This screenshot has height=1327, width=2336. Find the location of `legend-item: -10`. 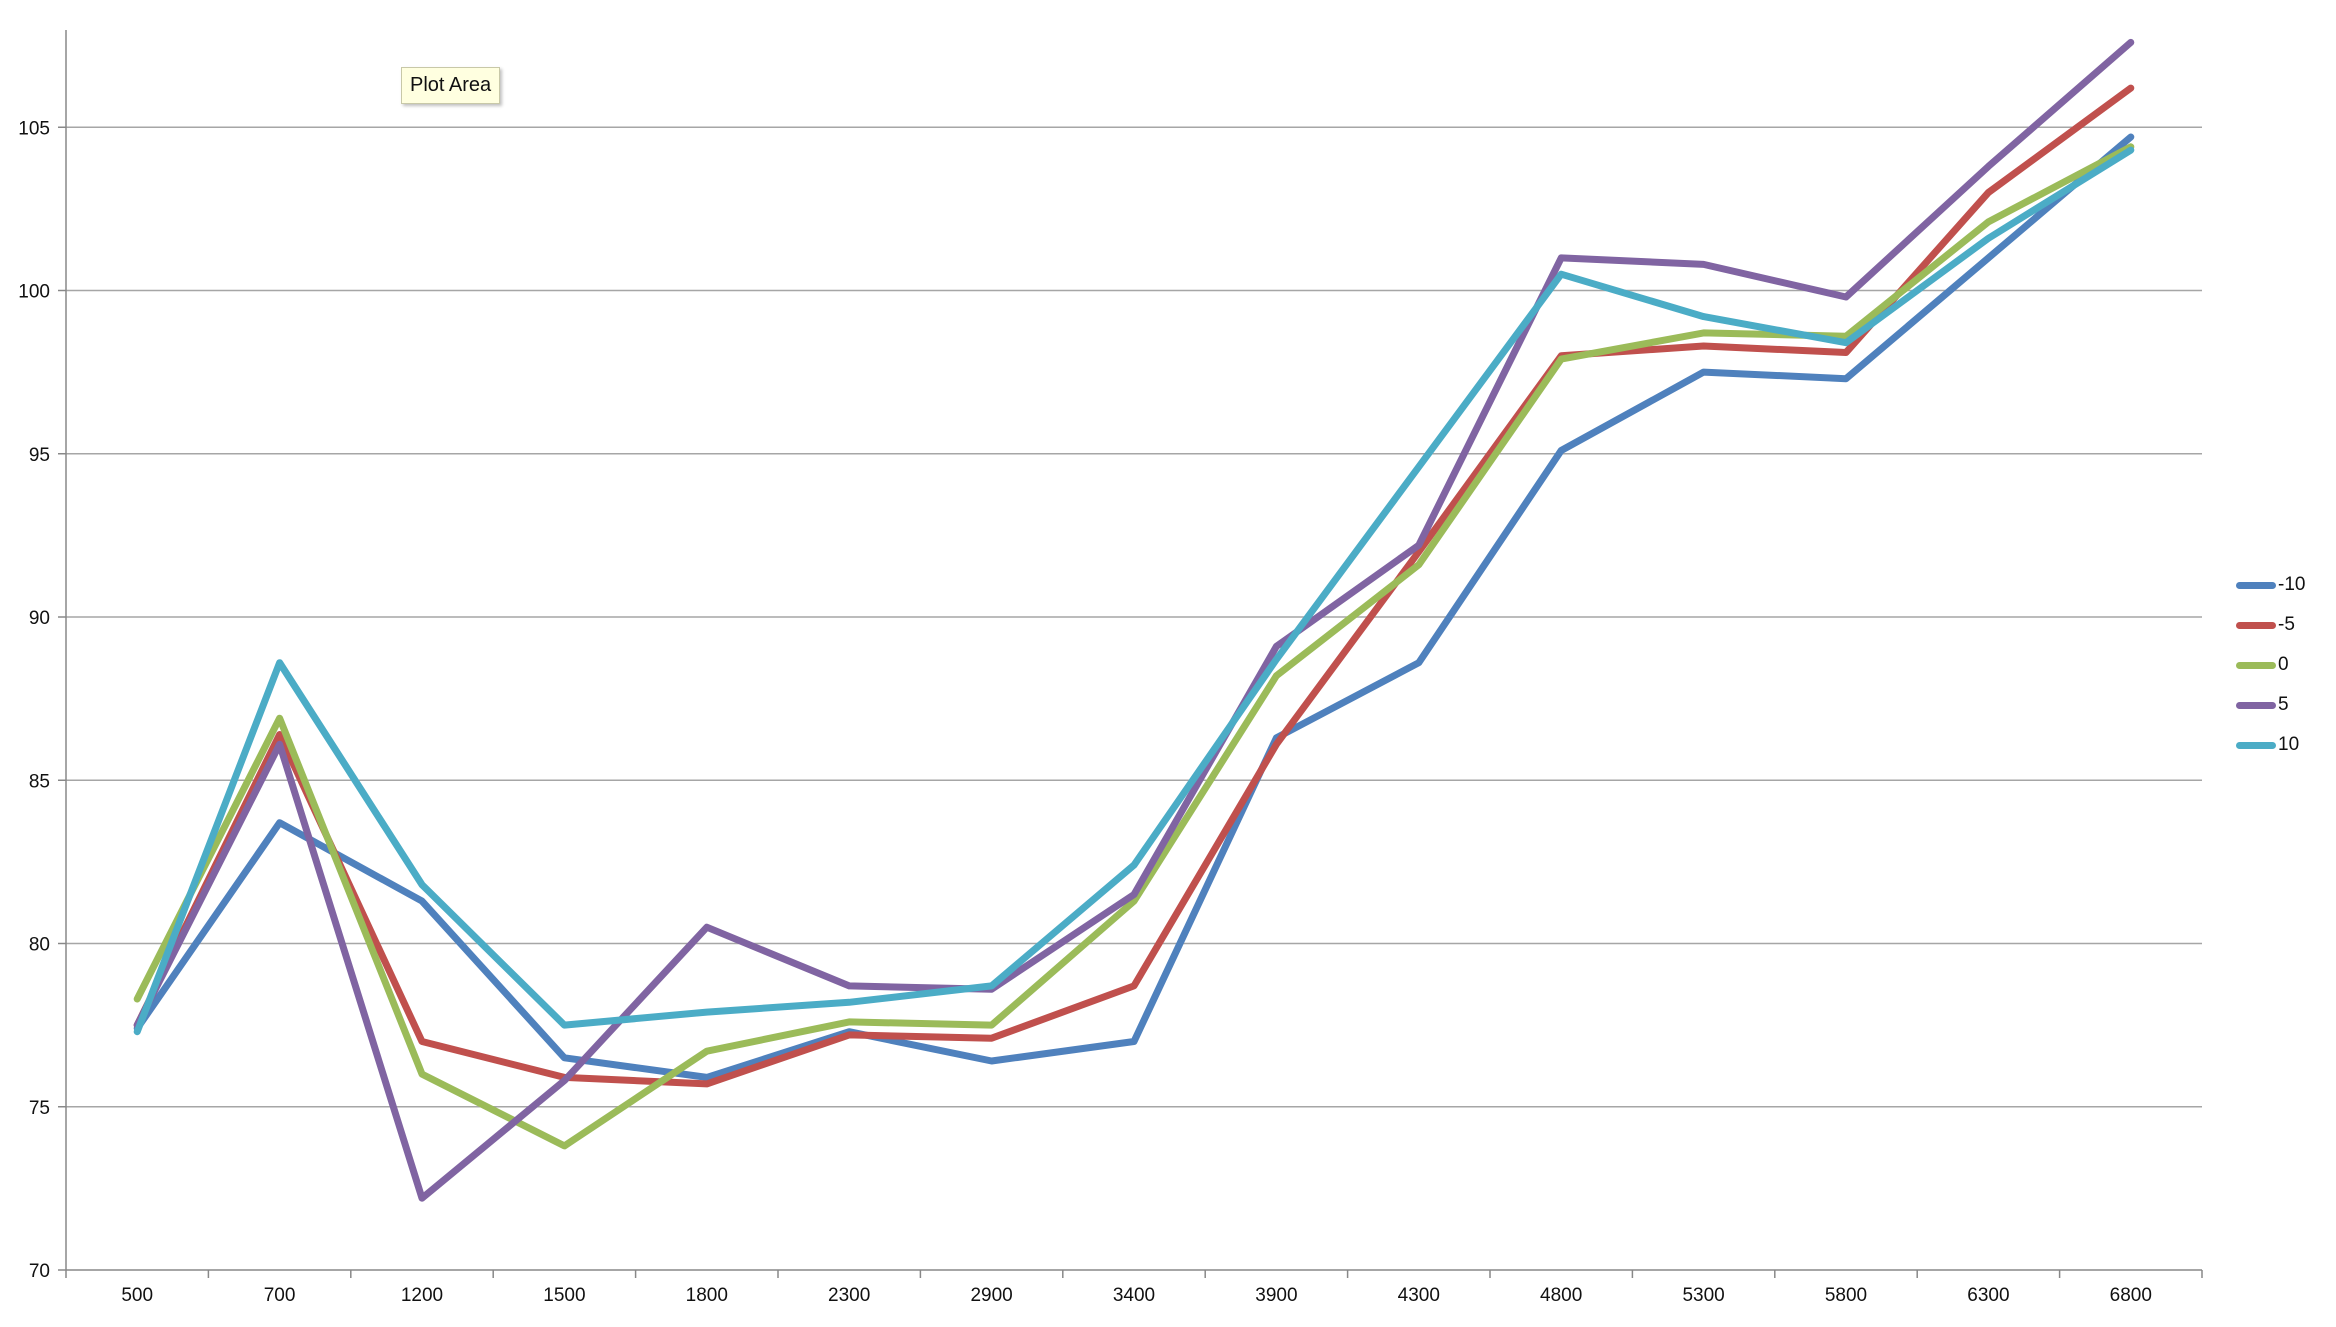

legend-item: -10 is located at coordinates (2284, 585).